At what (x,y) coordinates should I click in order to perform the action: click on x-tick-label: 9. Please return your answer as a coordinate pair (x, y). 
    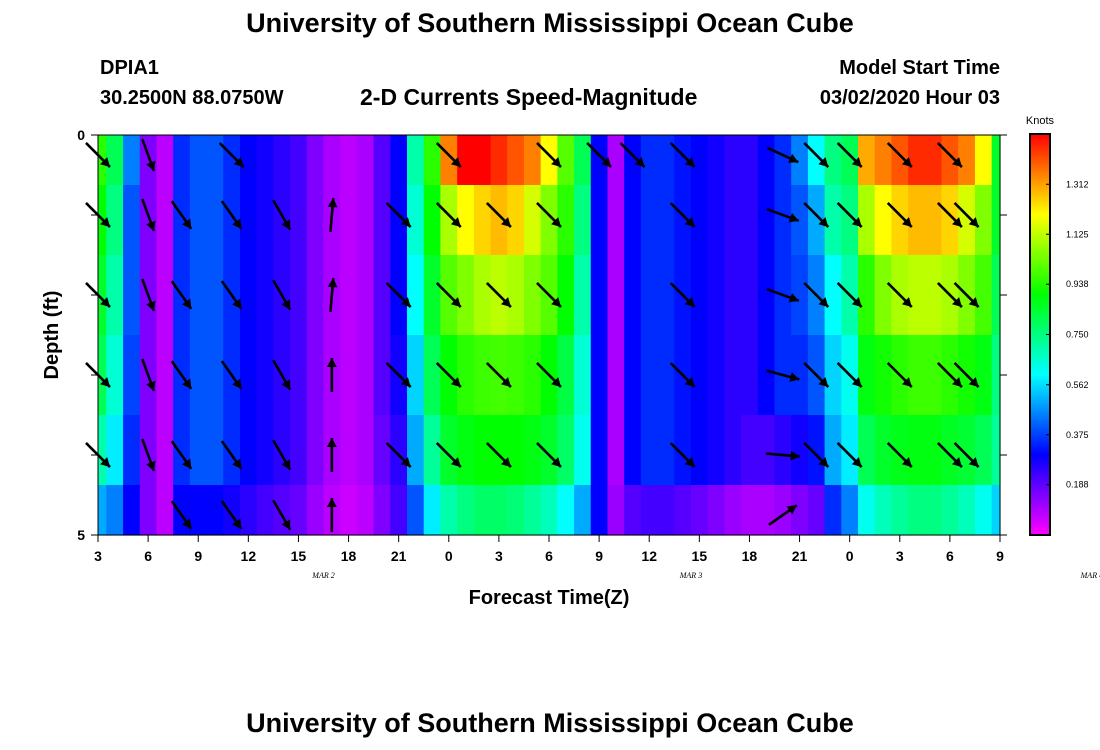
    Looking at the image, I should click on (1000, 556).